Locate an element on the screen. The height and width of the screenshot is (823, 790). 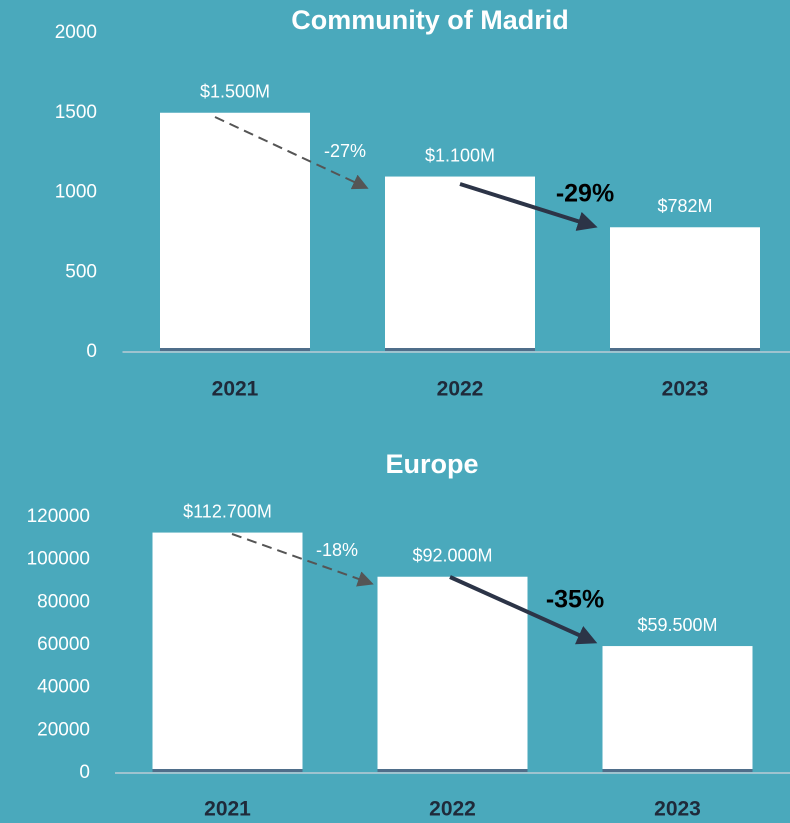
y-tick-label: 60000 is located at coordinates (63, 644).